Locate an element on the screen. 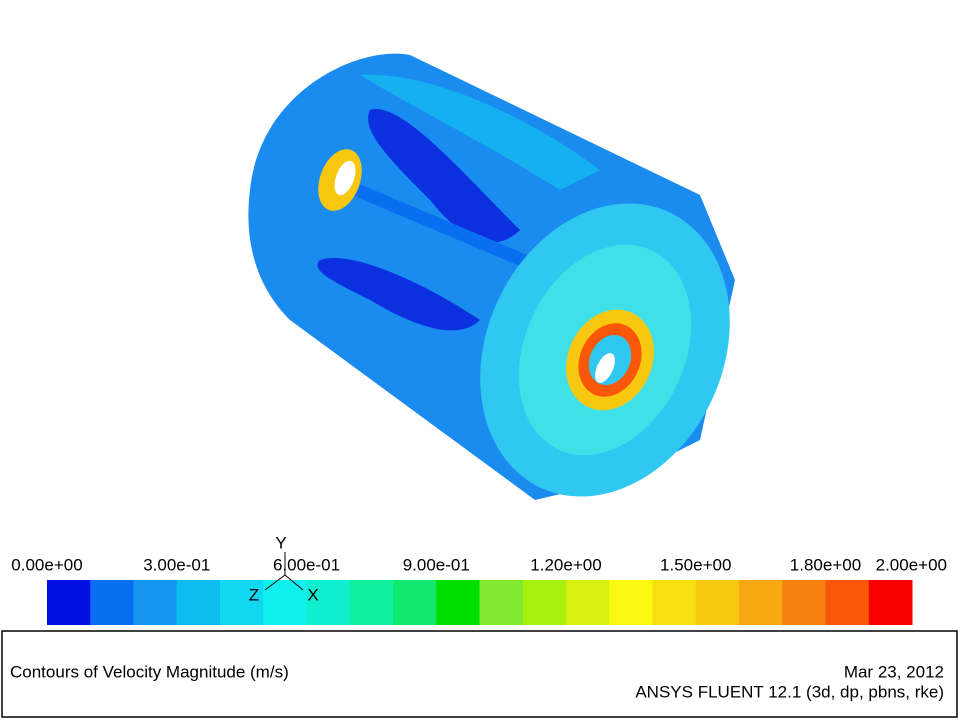 The width and height of the screenshot is (960, 725). triad-label: Y is located at coordinates (280, 542).